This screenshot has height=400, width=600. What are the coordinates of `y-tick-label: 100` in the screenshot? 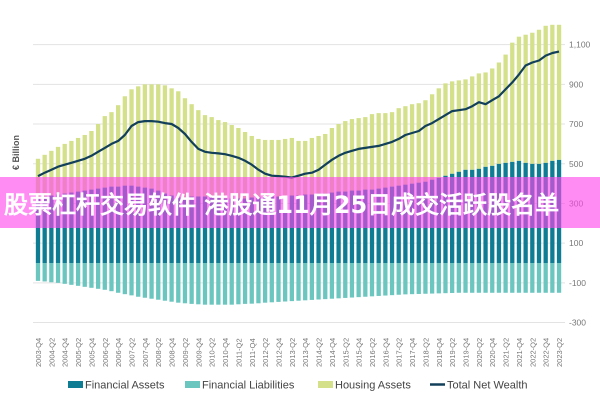 It's located at (576, 243).